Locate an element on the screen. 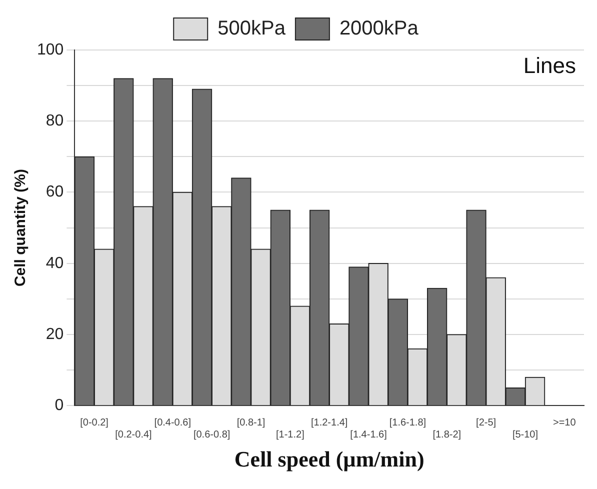 This screenshot has width=597, height=489. x-tick-label: [1.8-2] is located at coordinates (447, 434).